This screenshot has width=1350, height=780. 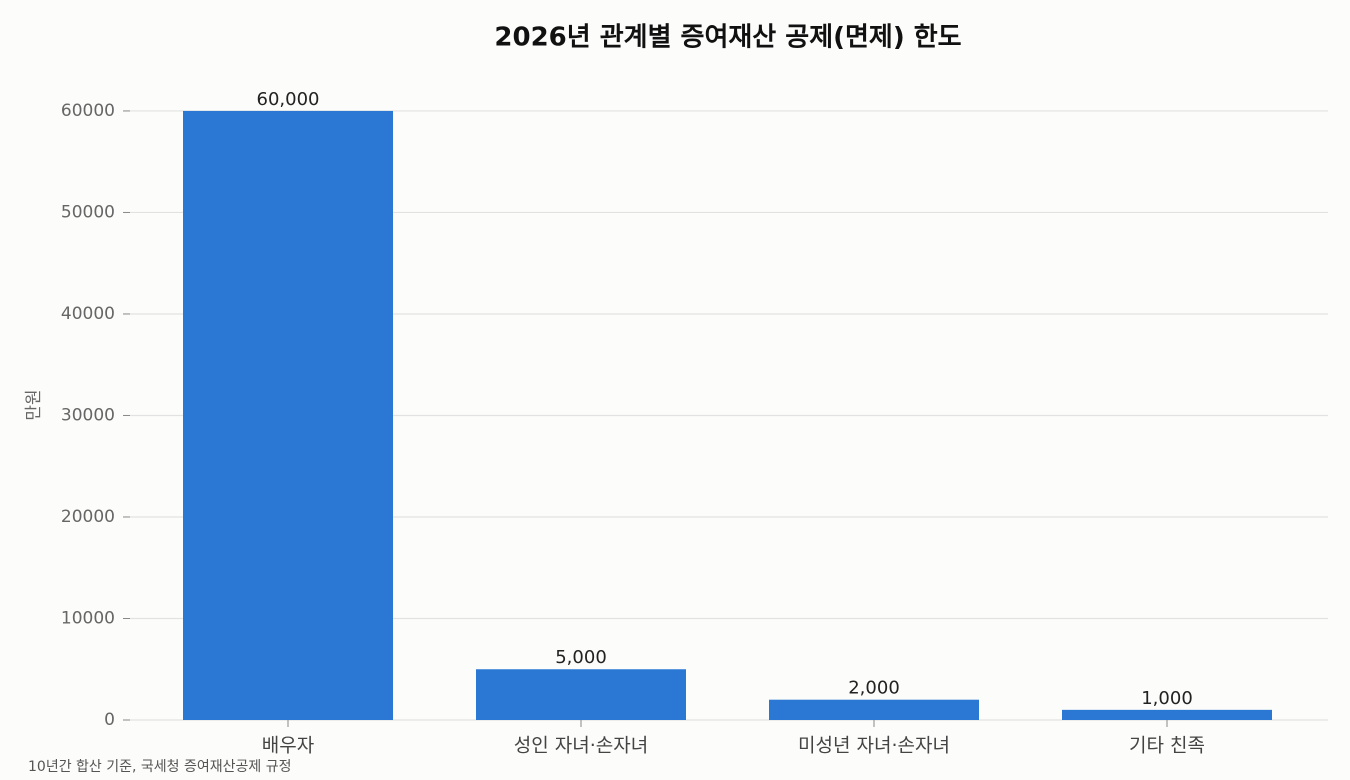 I want to click on value-label: 60,000, so click(x=288, y=99).